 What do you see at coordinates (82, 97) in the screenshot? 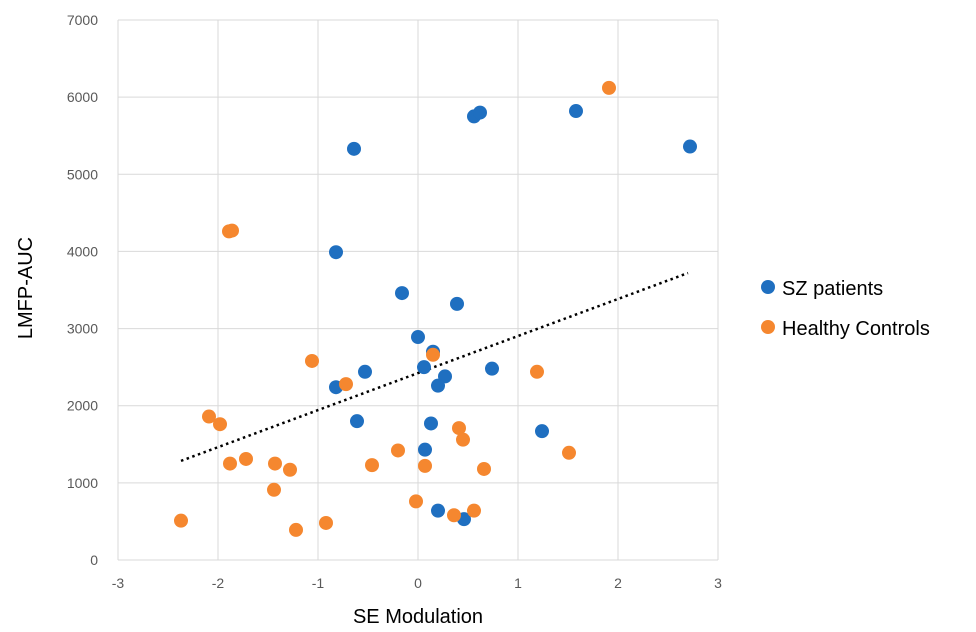
I see `y-tick-label: 6000` at bounding box center [82, 97].